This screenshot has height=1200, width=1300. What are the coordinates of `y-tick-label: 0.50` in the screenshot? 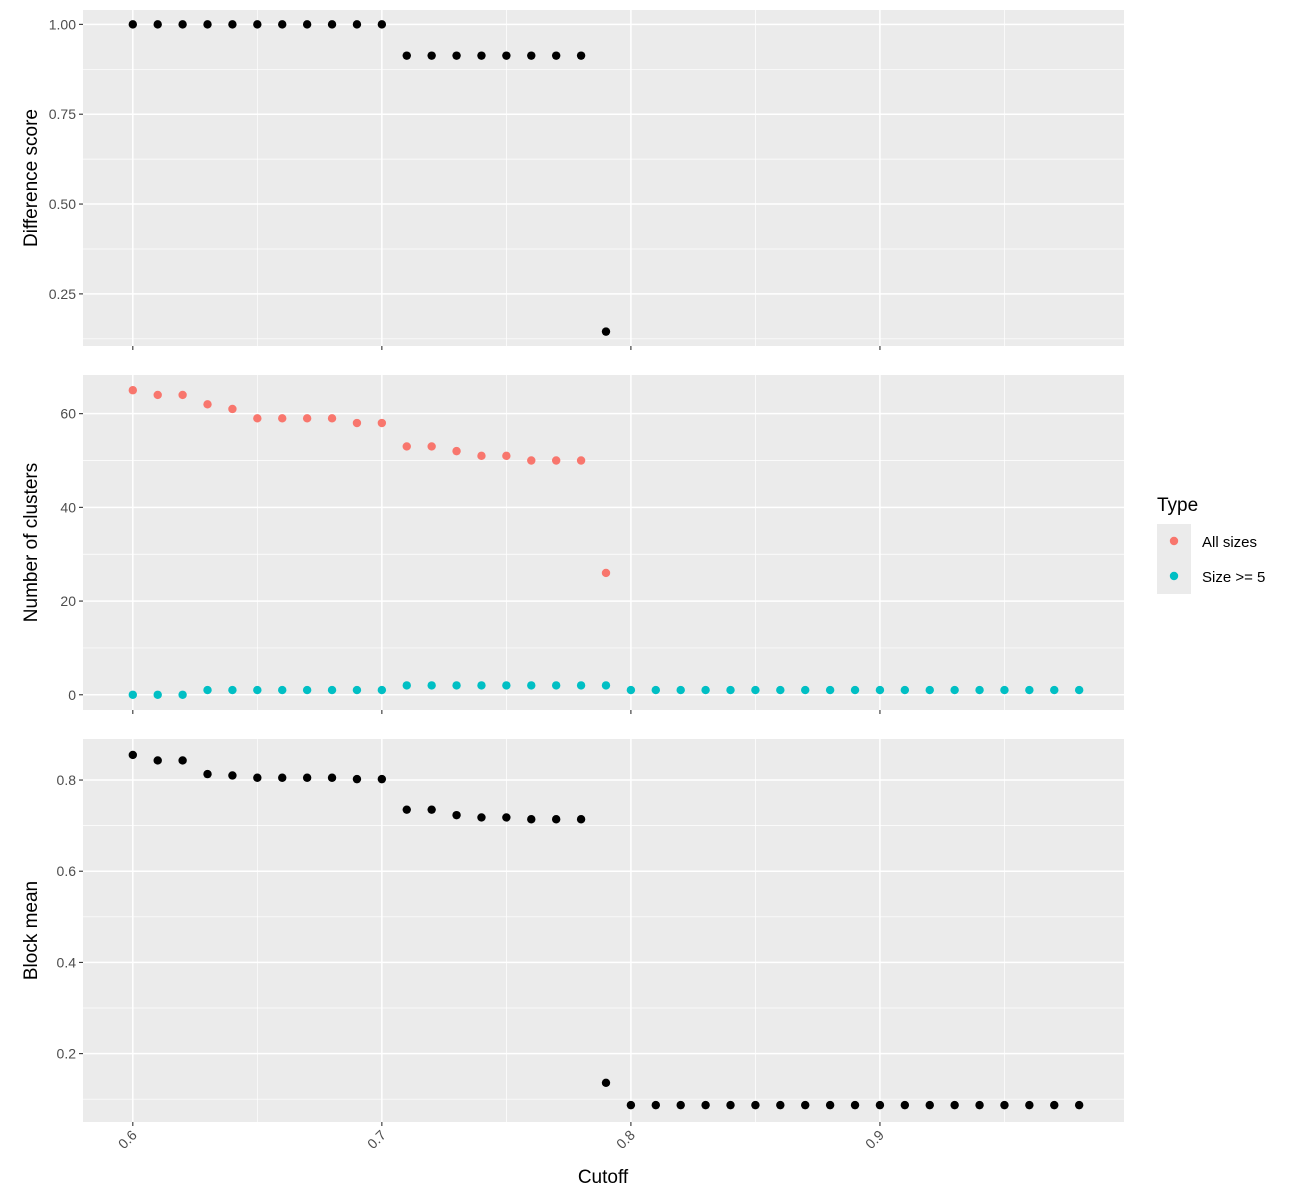 It's located at (62, 204).